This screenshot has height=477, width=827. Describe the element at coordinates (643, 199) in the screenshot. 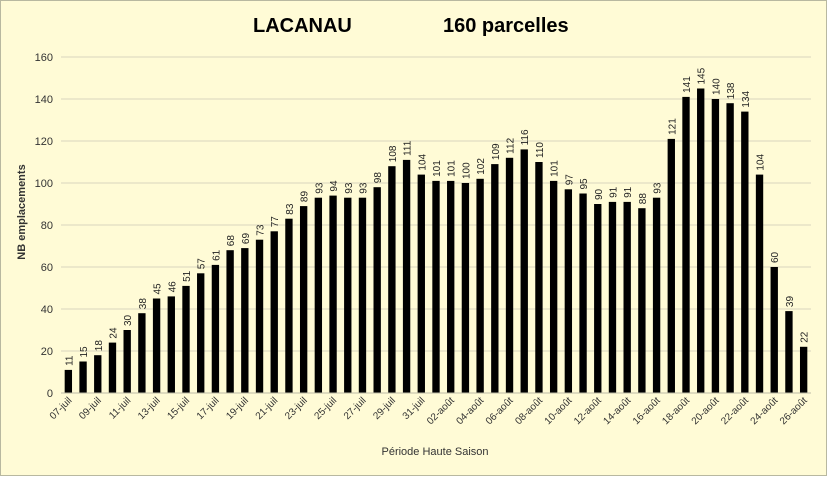

I see `data-label: 88` at that location.